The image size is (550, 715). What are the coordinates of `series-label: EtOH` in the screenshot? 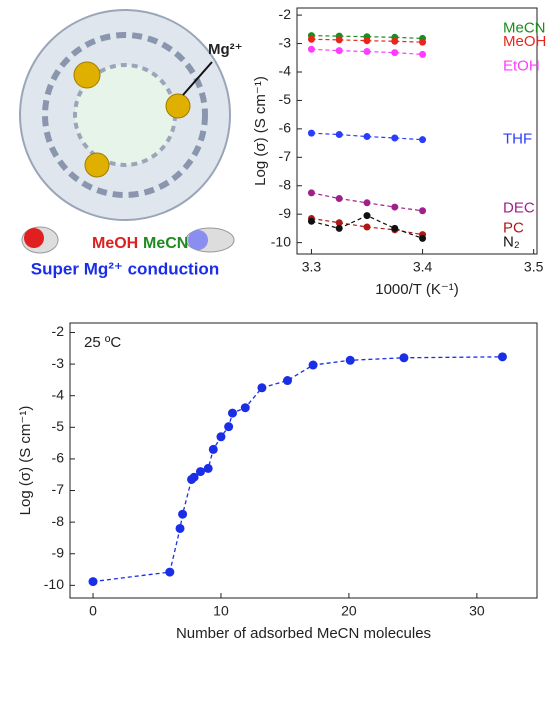 It's located at (521, 65).